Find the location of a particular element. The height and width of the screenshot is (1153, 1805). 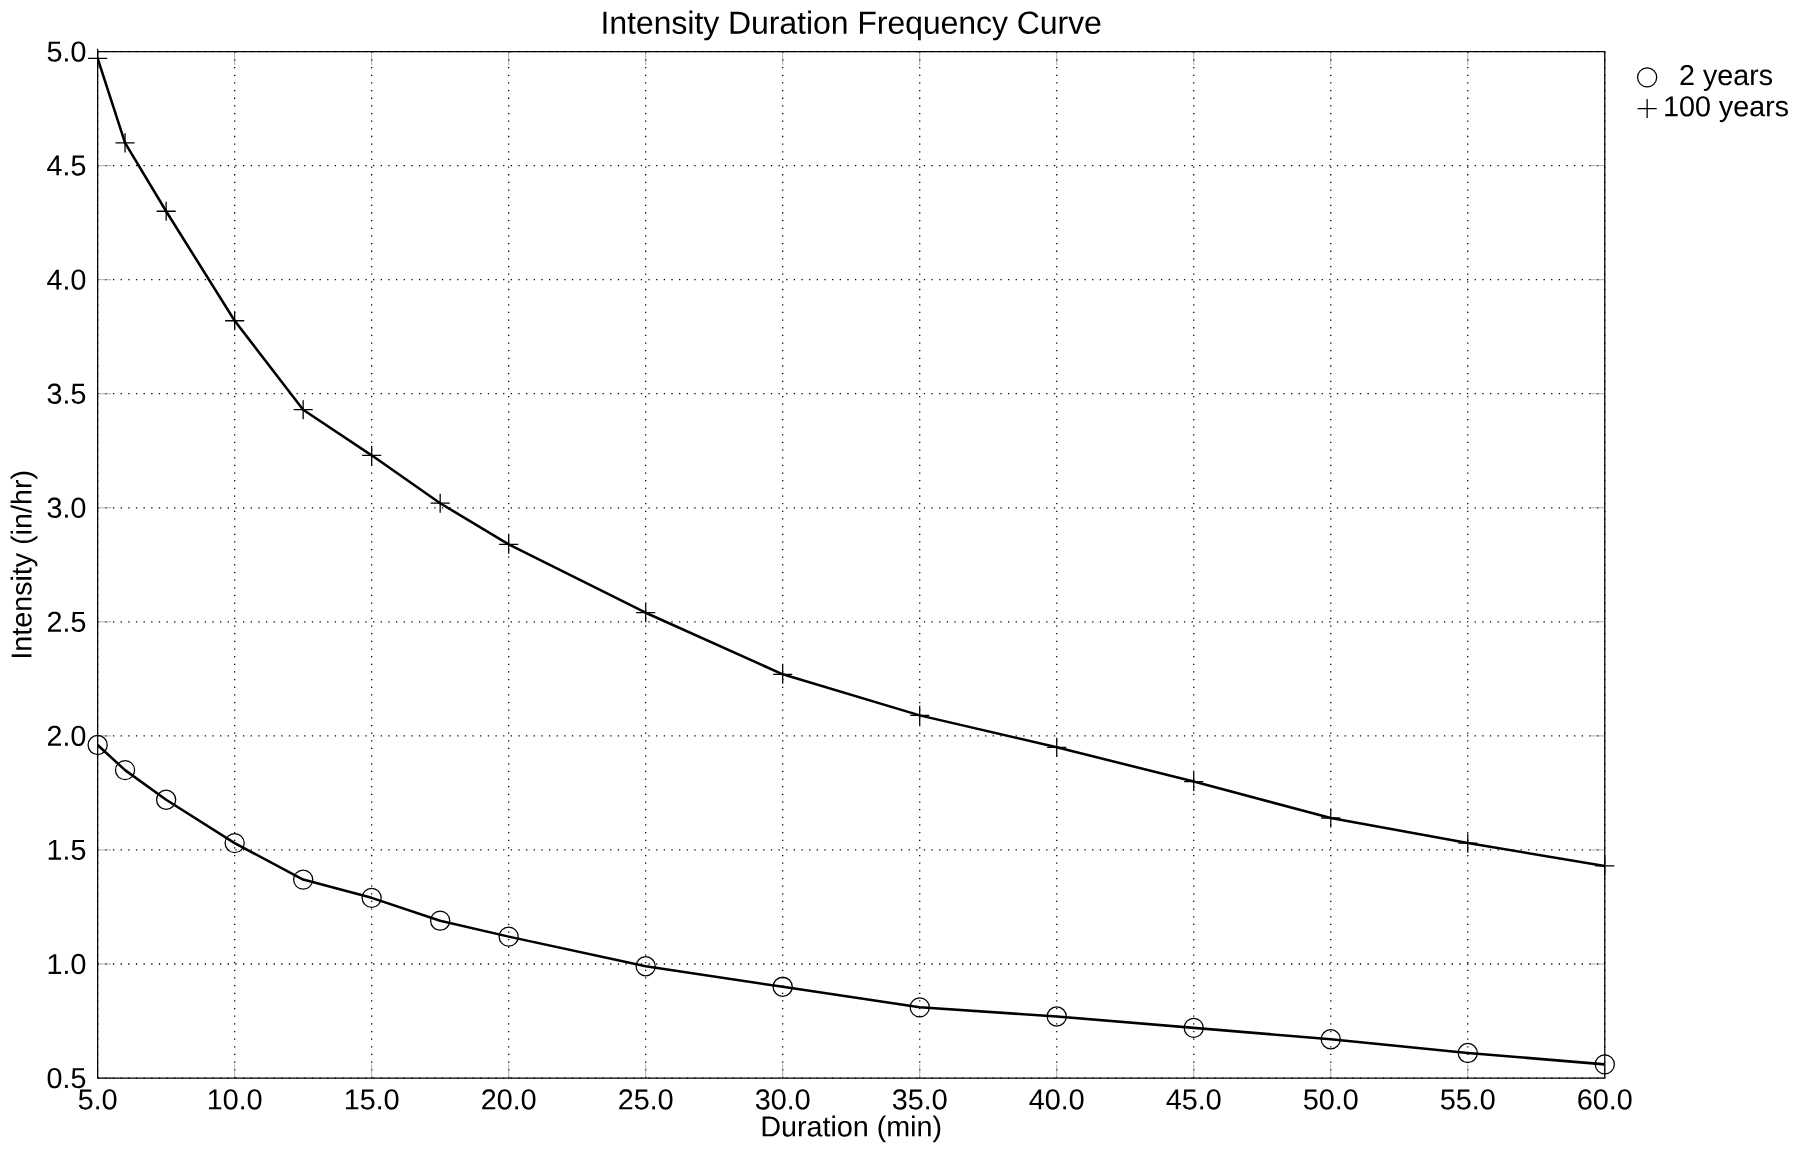

y-tick-label: 1.0 is located at coordinates (67, 964).